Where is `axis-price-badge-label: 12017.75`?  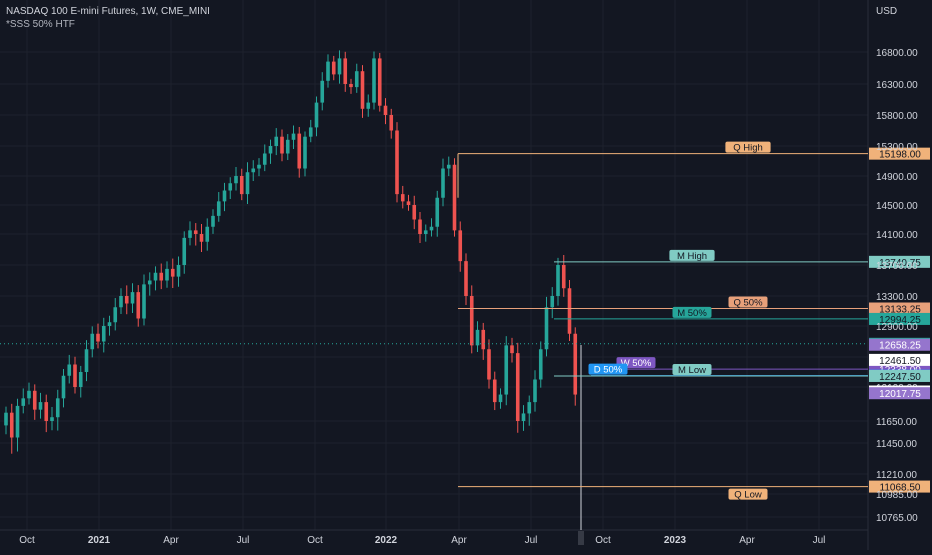
axis-price-badge-label: 12017.75 is located at coordinates (900, 394).